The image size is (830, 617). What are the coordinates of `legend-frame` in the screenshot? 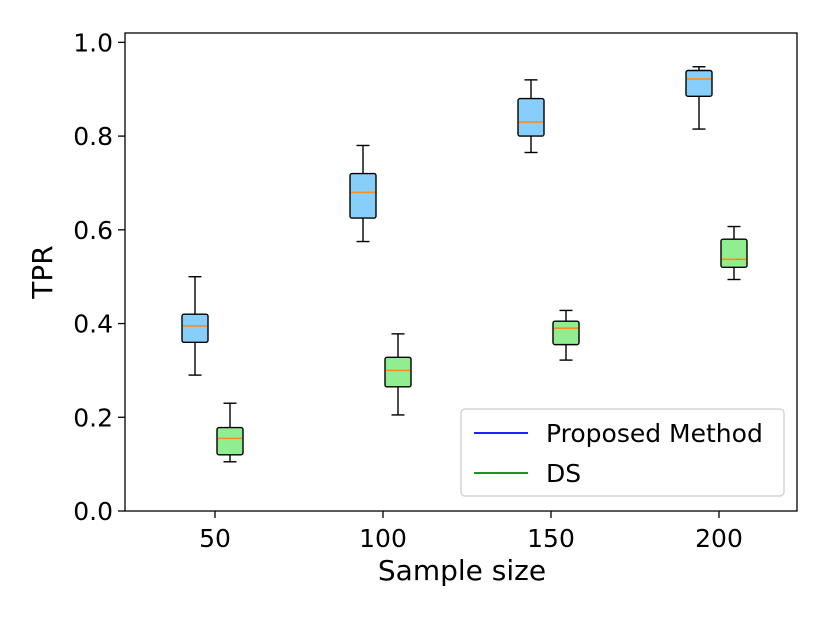 It's located at (622, 452).